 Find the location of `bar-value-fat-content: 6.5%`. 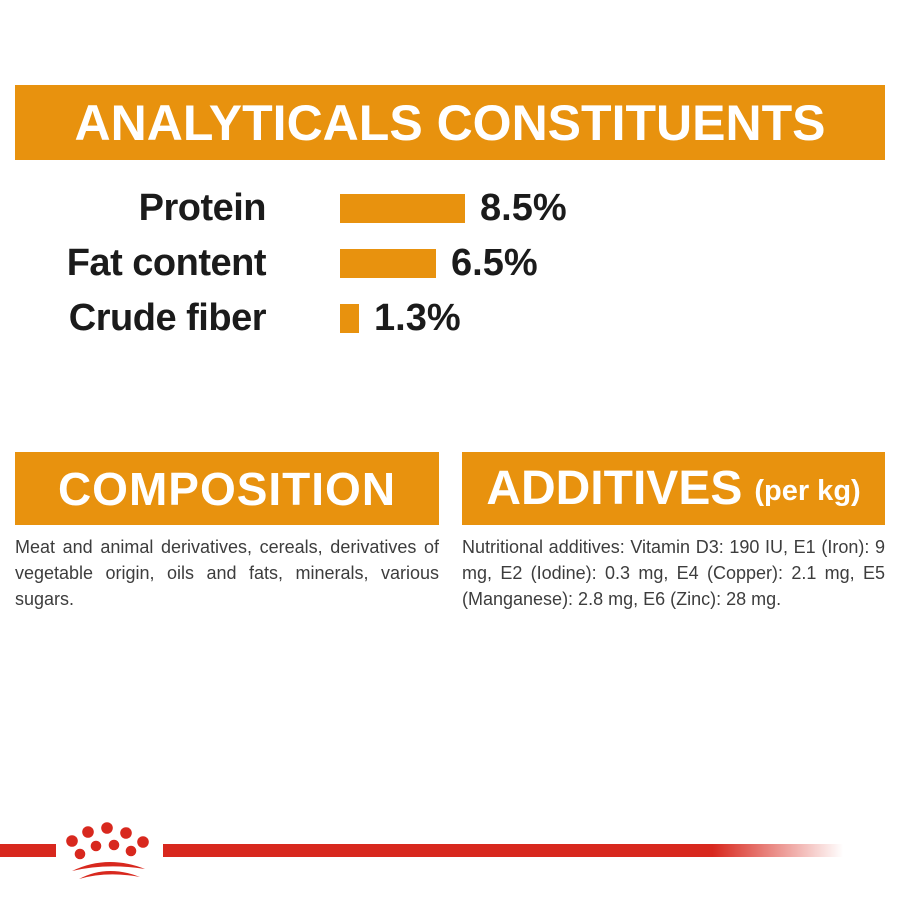

bar-value-fat-content: 6.5% is located at coordinates (494, 263).